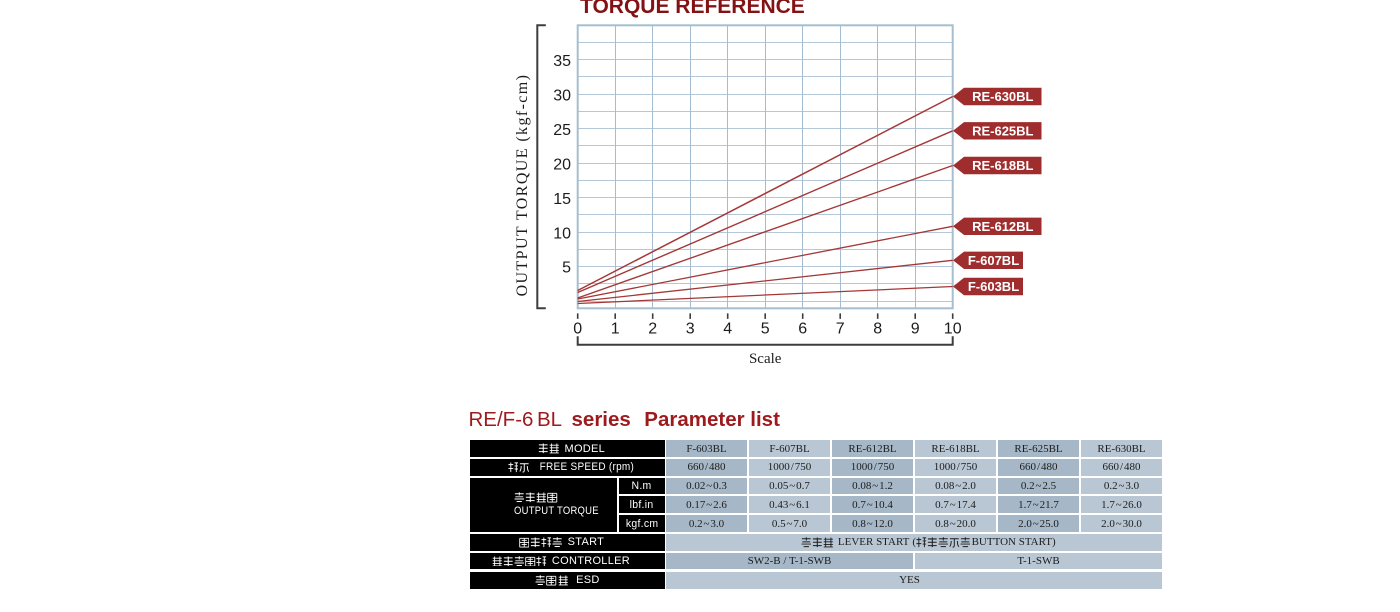 The image size is (1400, 612). What do you see at coordinates (562, 61) in the screenshot?
I see `svg-text: 35` at bounding box center [562, 61].